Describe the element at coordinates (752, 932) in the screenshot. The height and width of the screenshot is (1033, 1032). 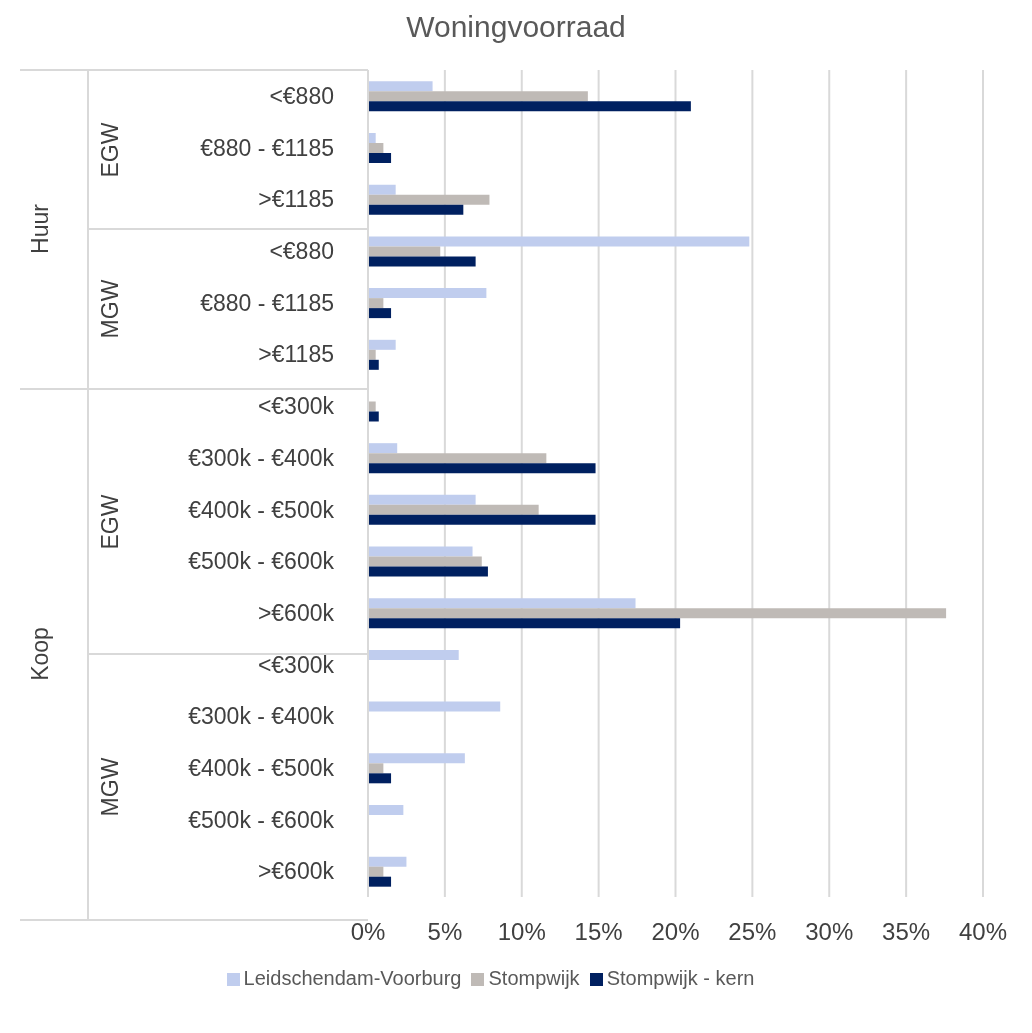
I see `x-tick-label: 25%` at that location.